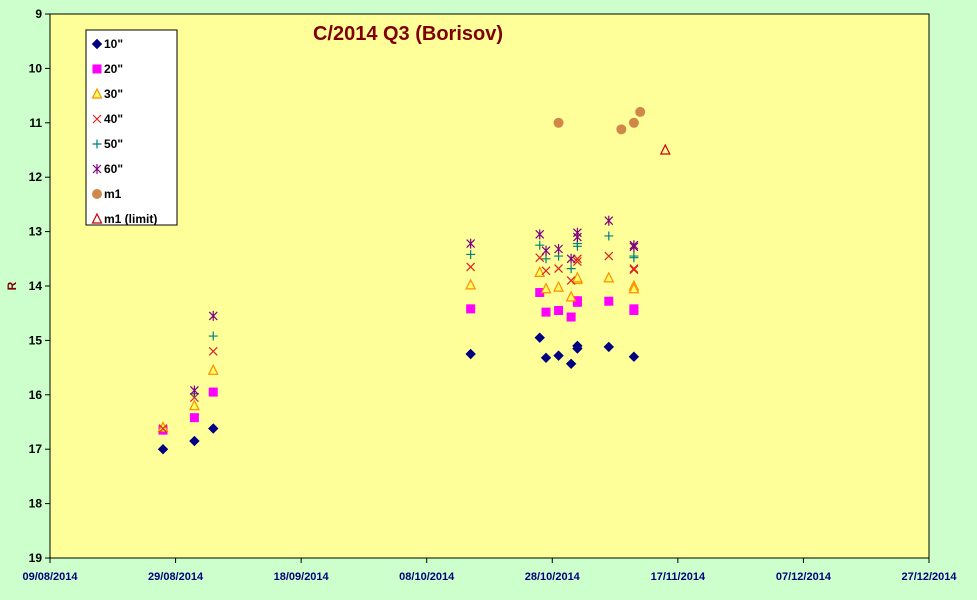  What do you see at coordinates (36, 504) in the screenshot?
I see `y-tick-label: 18` at bounding box center [36, 504].